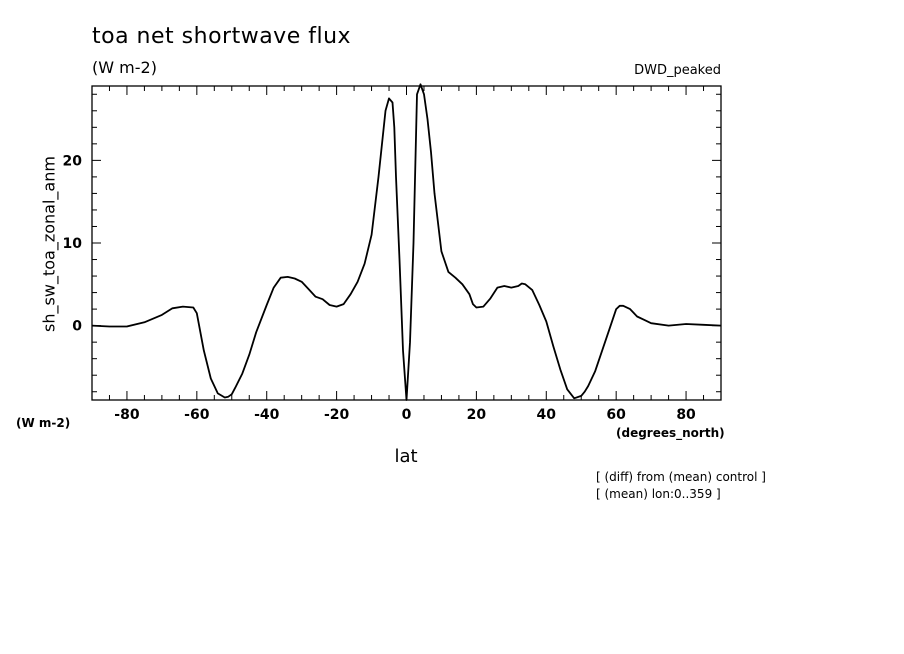 This screenshot has height=654, width=904. Describe the element at coordinates (77, 327) in the screenshot. I see `y-tick-label: 0` at that location.